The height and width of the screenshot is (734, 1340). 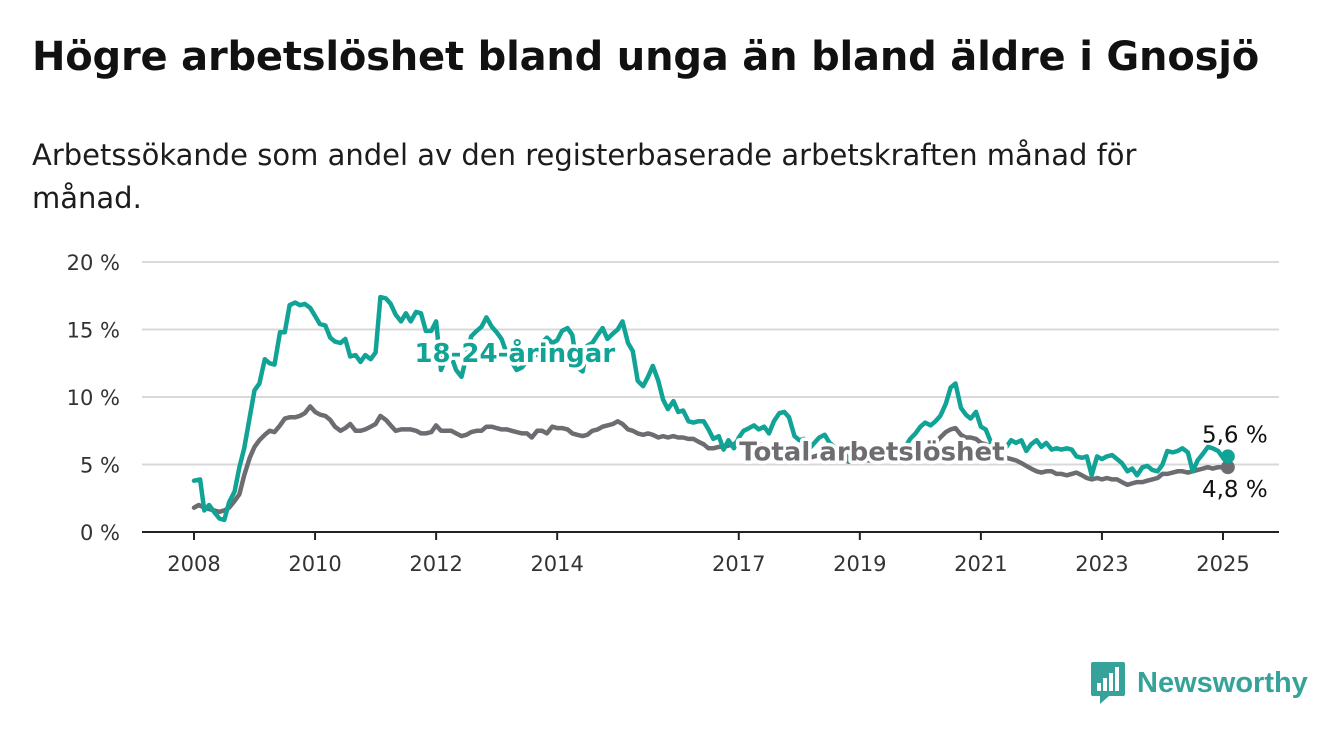 I want to click on end-value-labels: 5,6 % 4,8 %, so click(x=1235, y=462).